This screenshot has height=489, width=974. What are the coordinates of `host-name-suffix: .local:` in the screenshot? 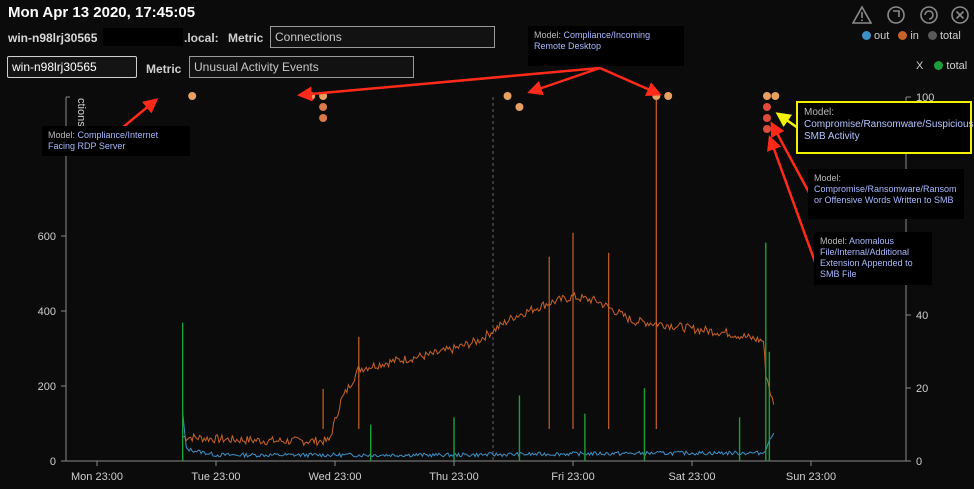 It's located at (201, 38).